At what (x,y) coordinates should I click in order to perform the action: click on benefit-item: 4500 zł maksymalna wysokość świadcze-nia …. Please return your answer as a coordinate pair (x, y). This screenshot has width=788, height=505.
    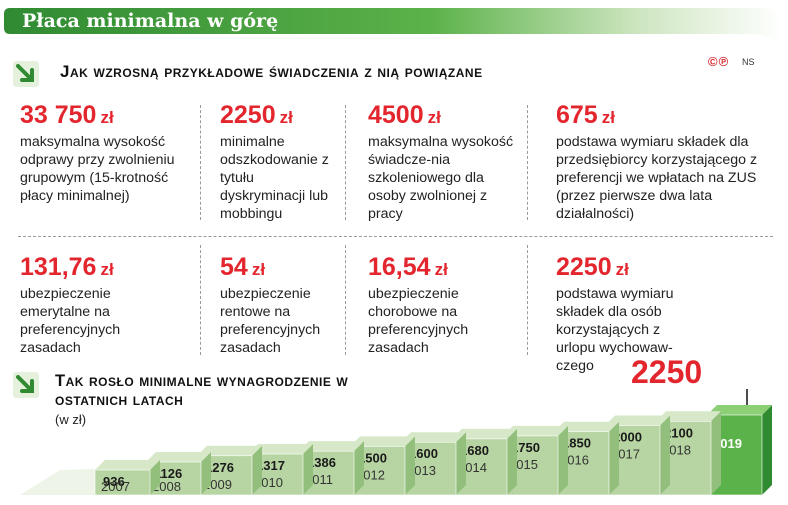
    Looking at the image, I should click on (443, 161).